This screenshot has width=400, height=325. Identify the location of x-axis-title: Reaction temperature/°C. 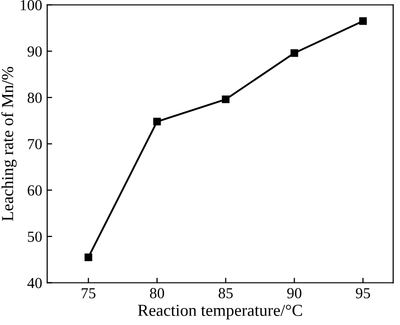
(220, 312).